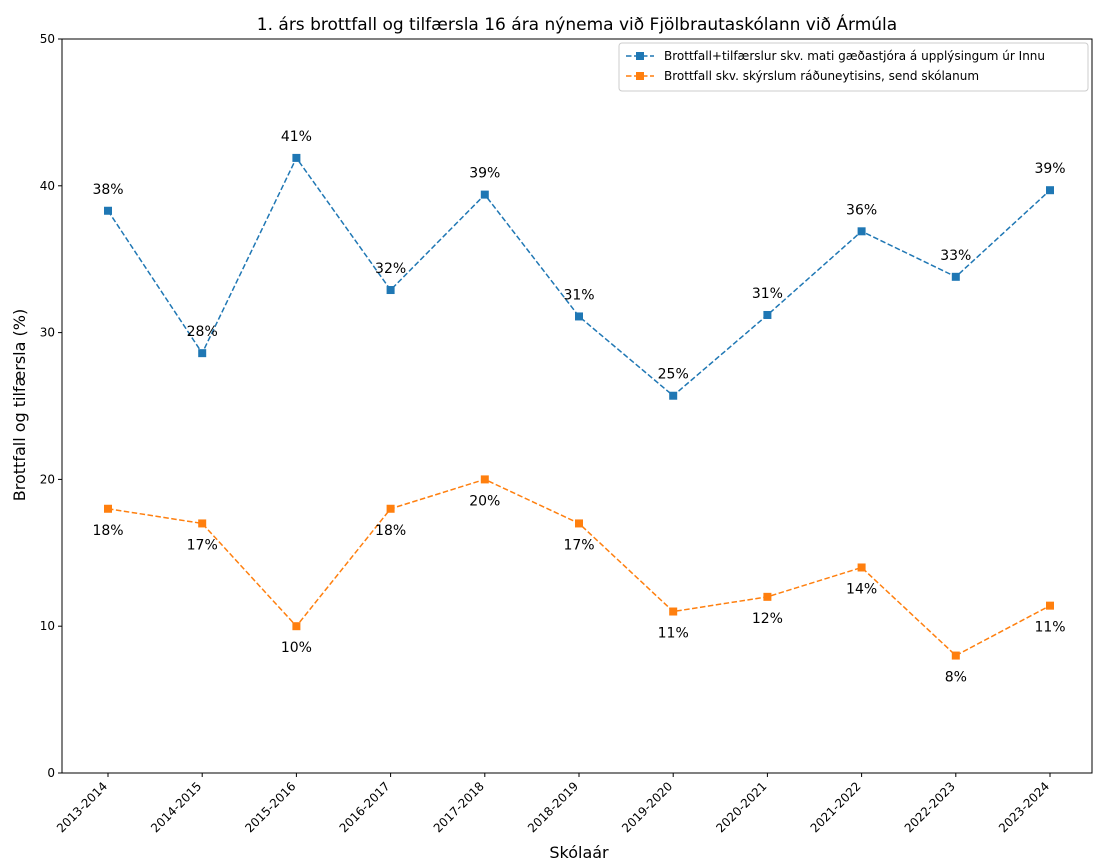 The width and height of the screenshot is (1093, 863). I want to click on x-tick-label: 2019-2020, so click(647, 807).